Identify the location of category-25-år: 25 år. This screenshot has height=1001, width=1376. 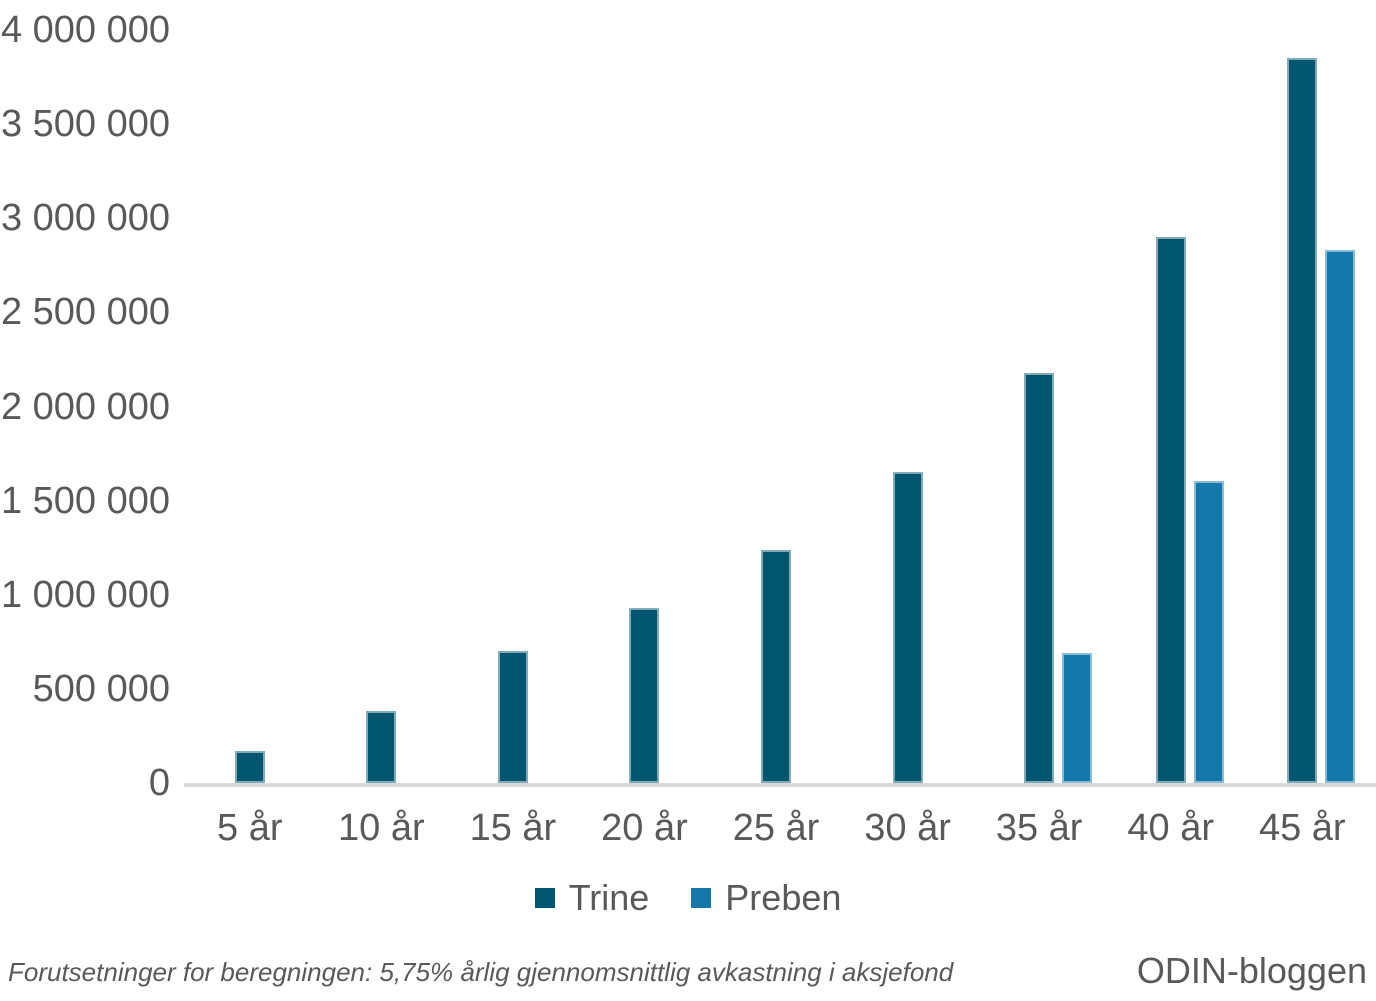
(776, 438).